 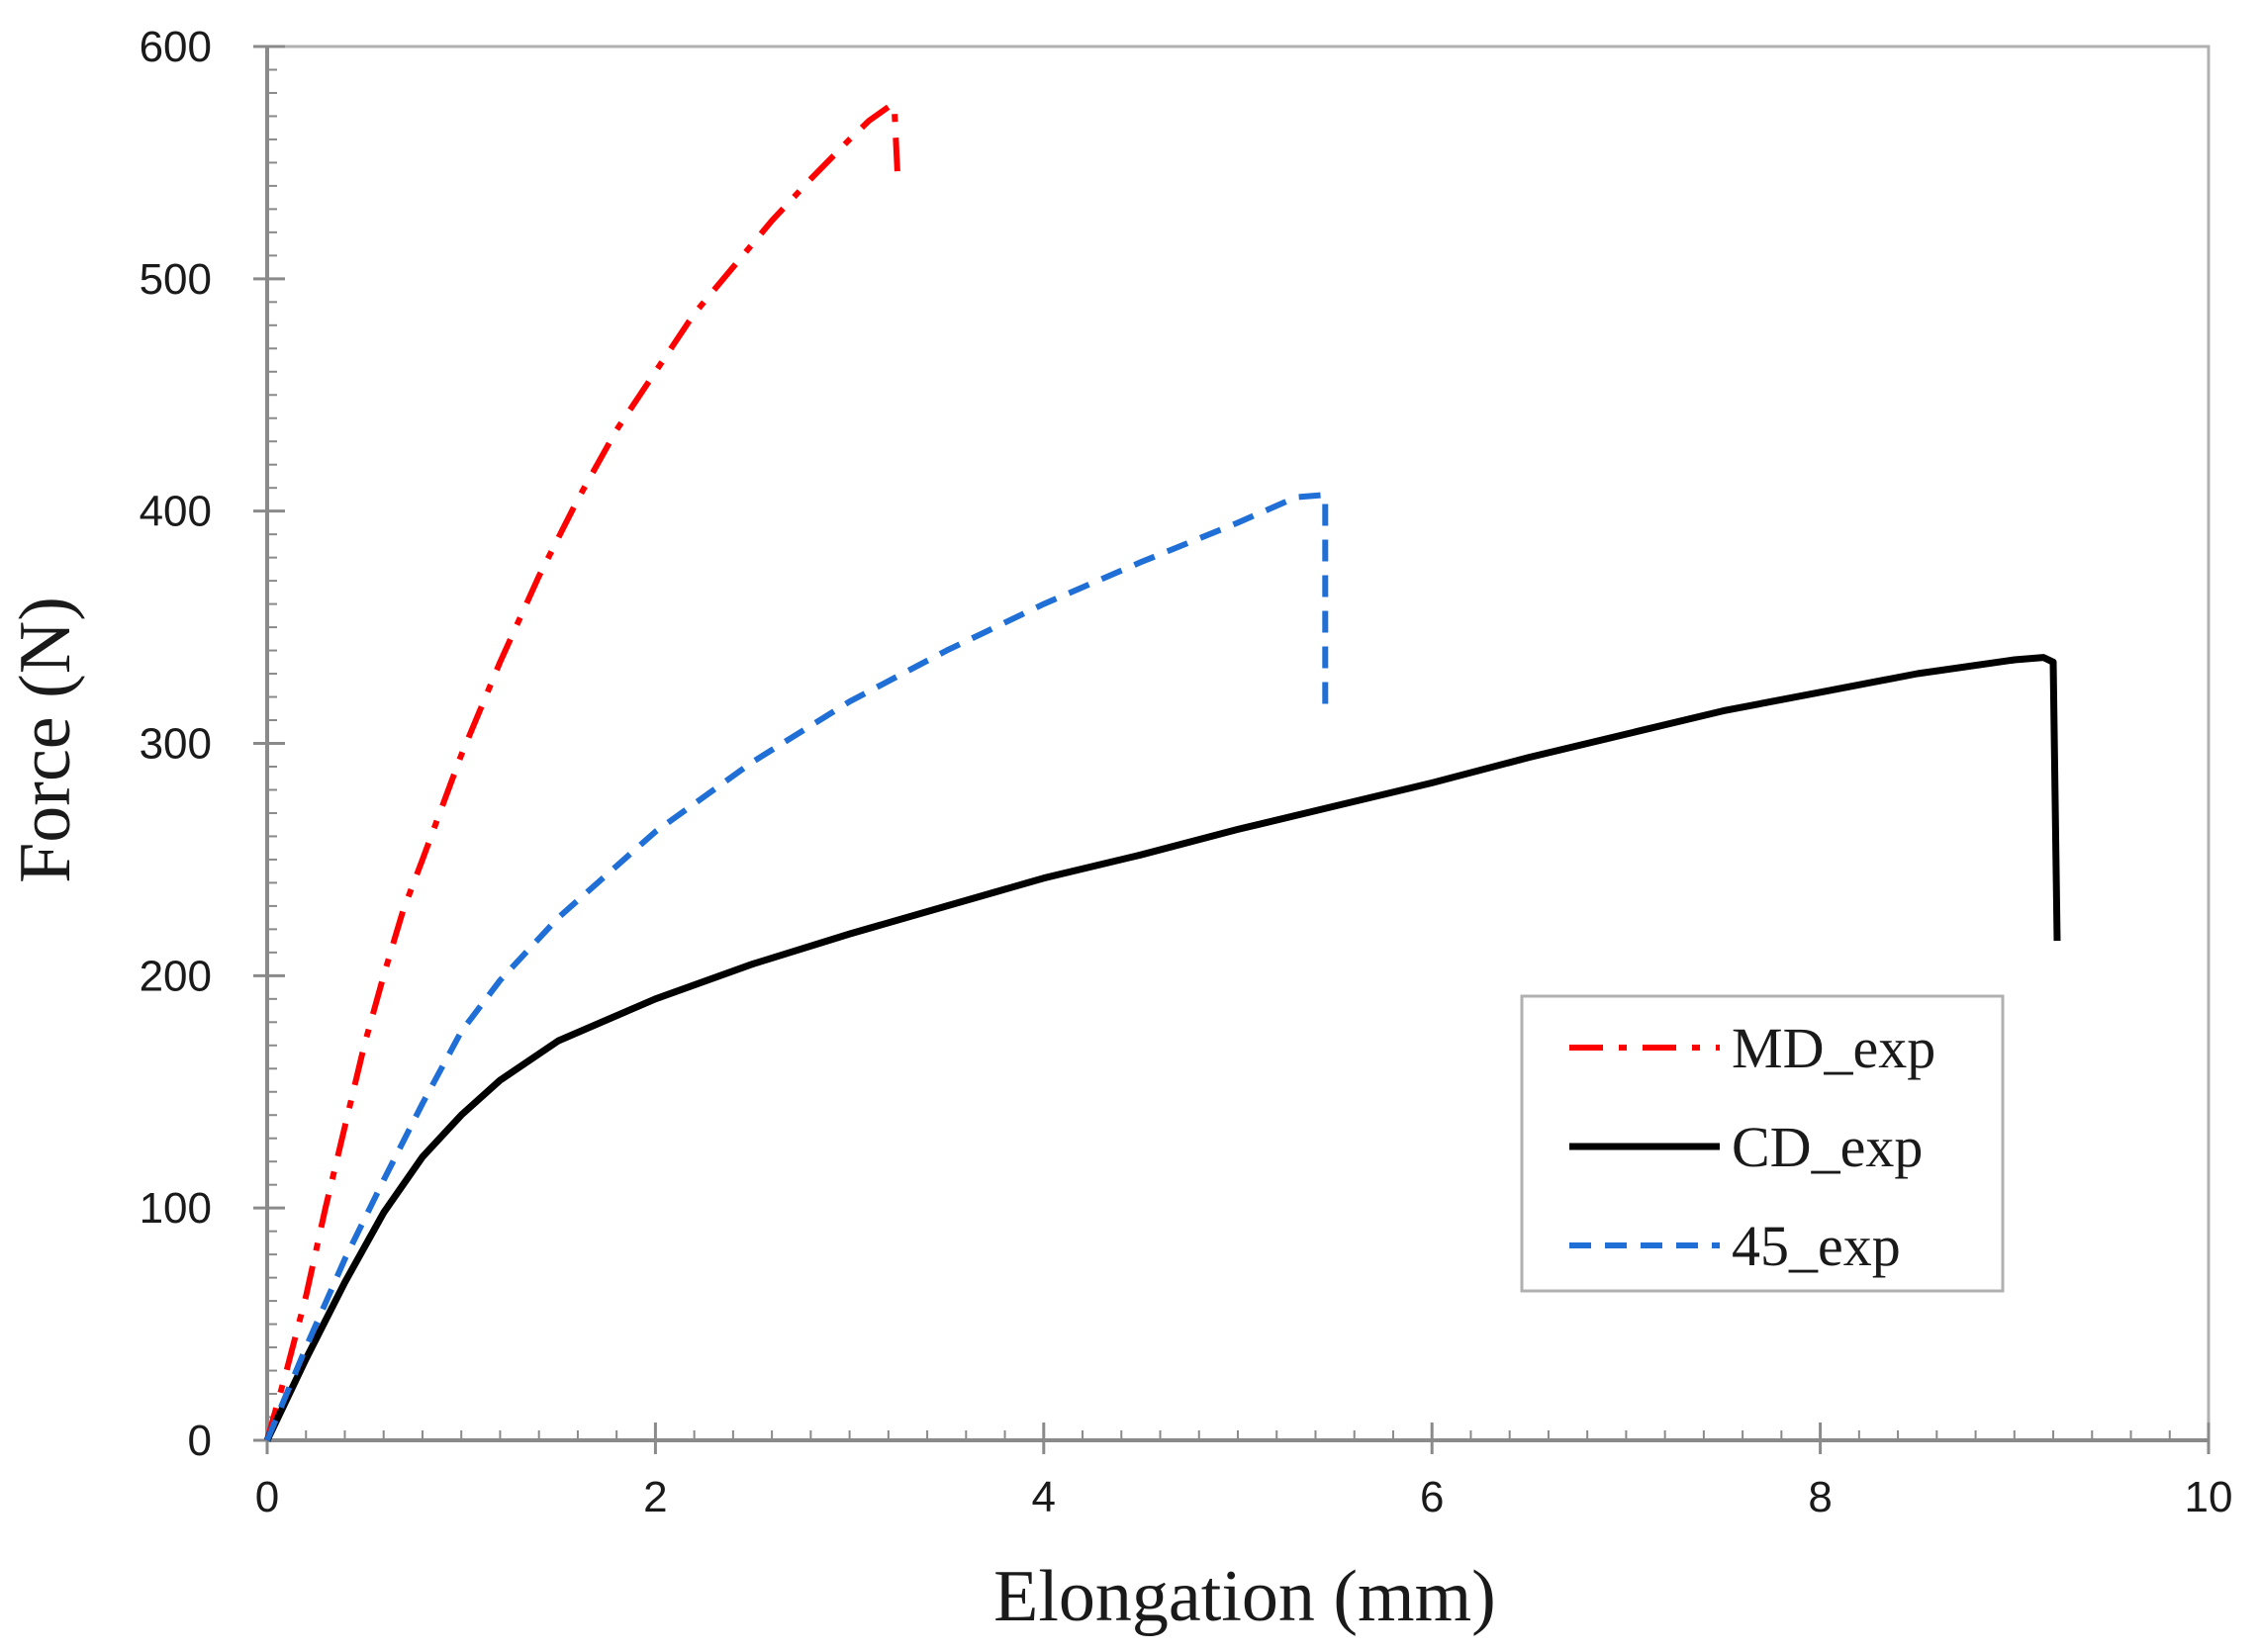 What do you see at coordinates (176, 976) in the screenshot?
I see `y-tick-label: 200` at bounding box center [176, 976].